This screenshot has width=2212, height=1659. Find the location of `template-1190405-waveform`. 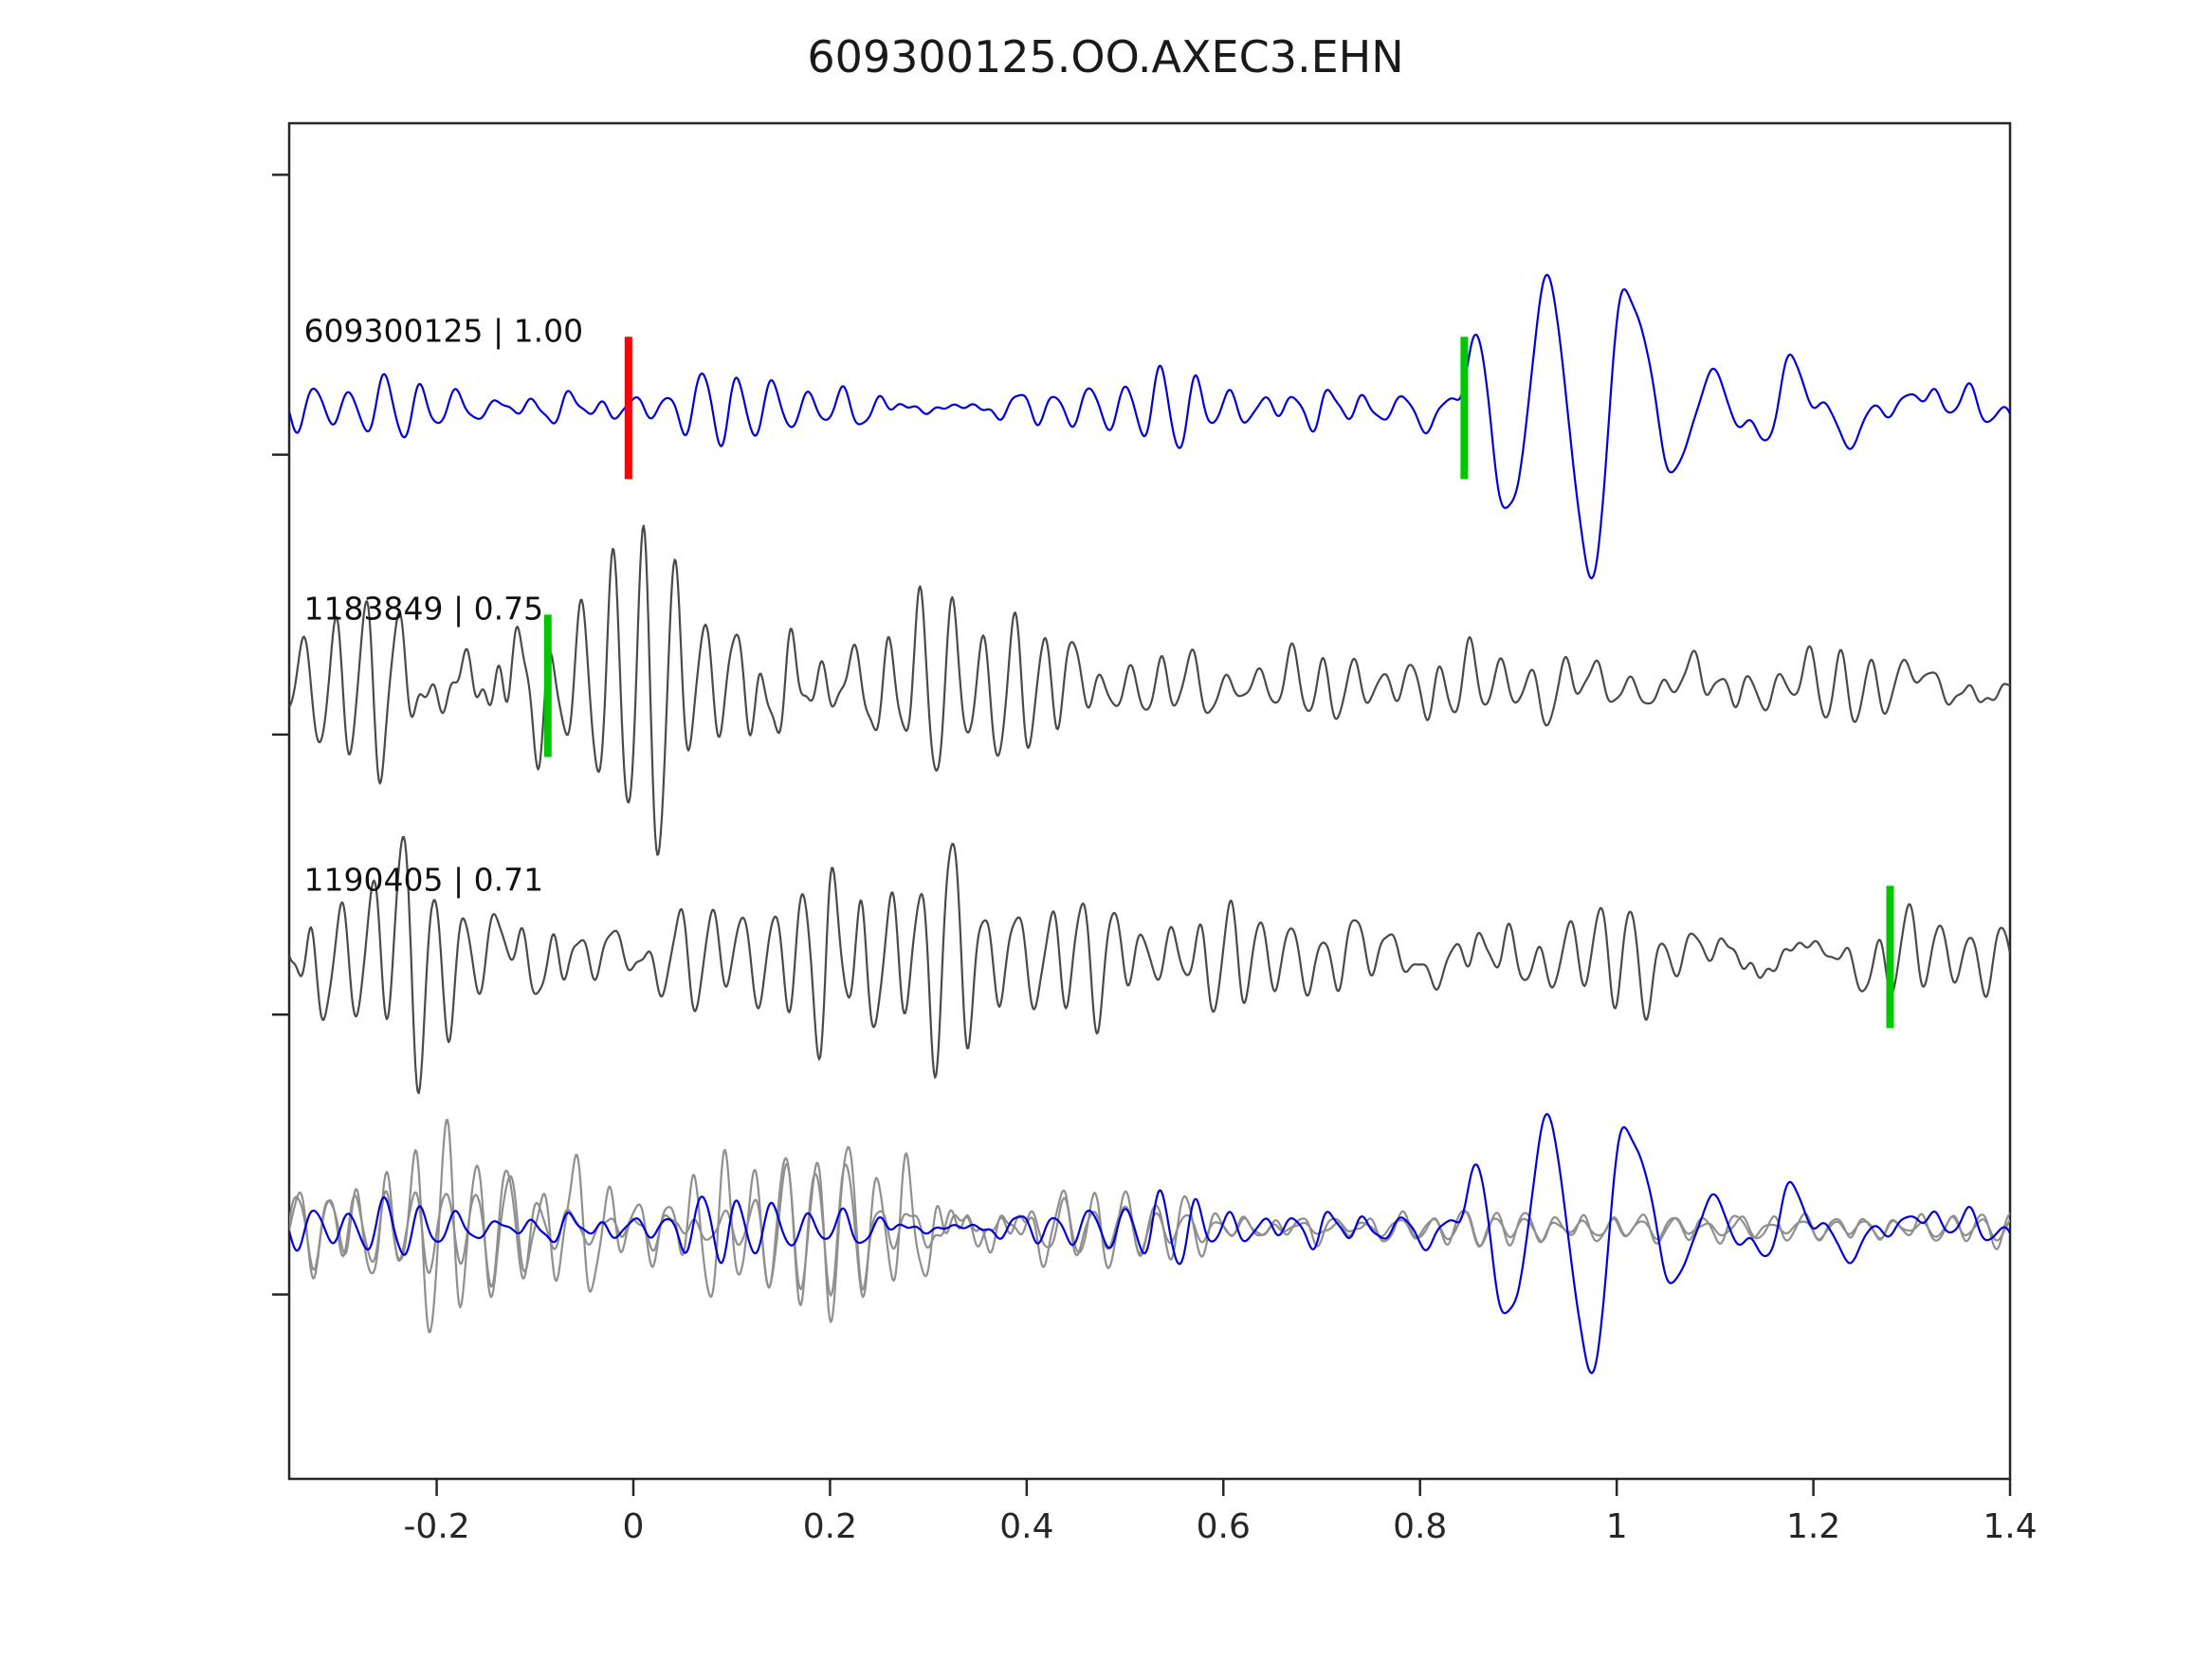

template-1190405-waveform is located at coordinates (1149, 965).